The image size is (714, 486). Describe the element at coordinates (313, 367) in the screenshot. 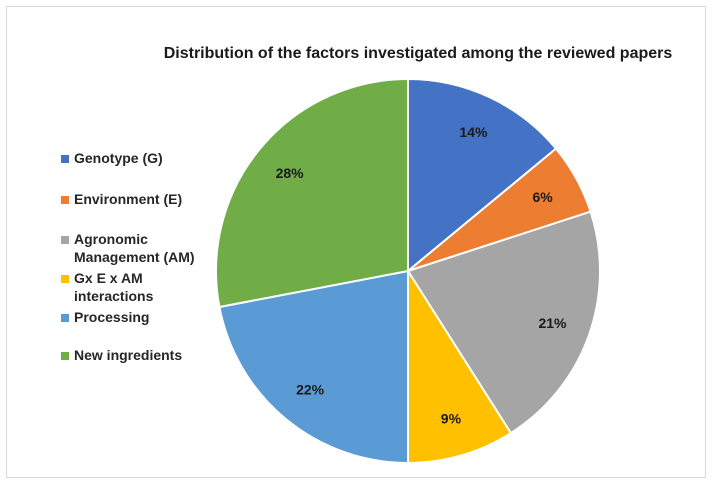

I see `pie-slice-processing` at that location.